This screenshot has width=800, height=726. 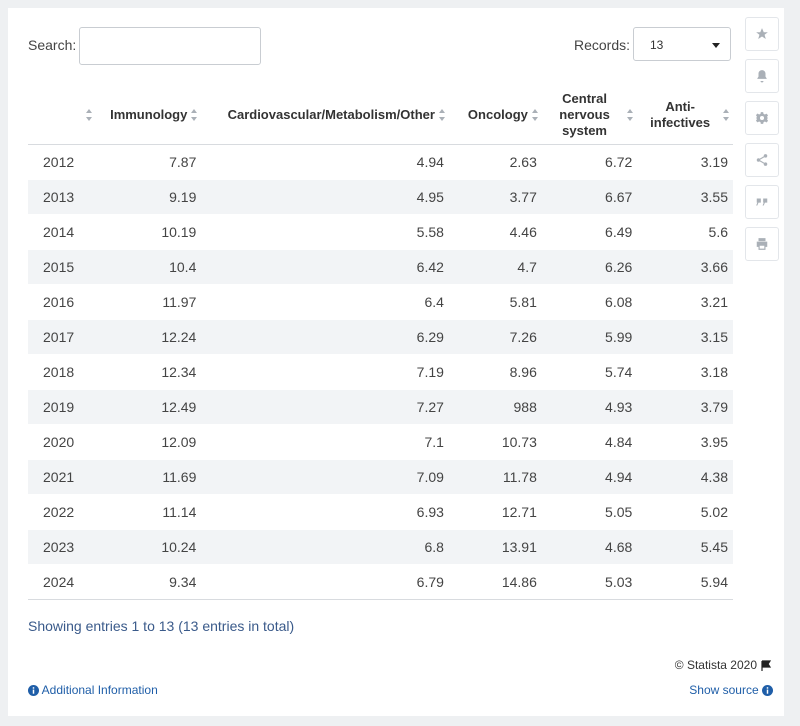 I want to click on year-cell: 2018, so click(x=62, y=372).